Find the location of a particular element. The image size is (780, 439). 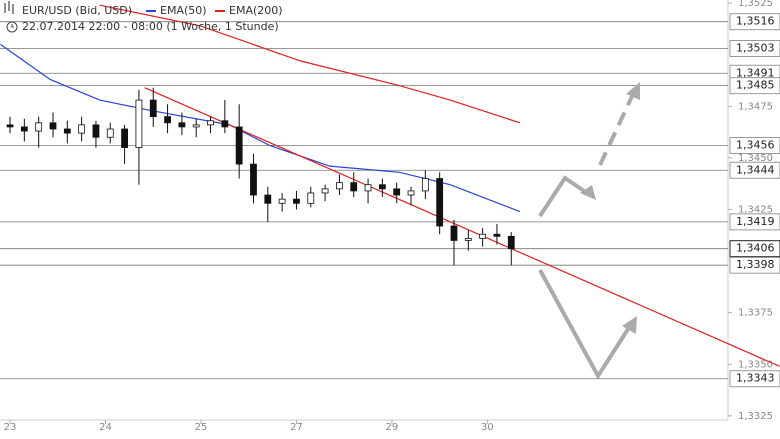

legend-label: EMA(200) is located at coordinates (256, 10).